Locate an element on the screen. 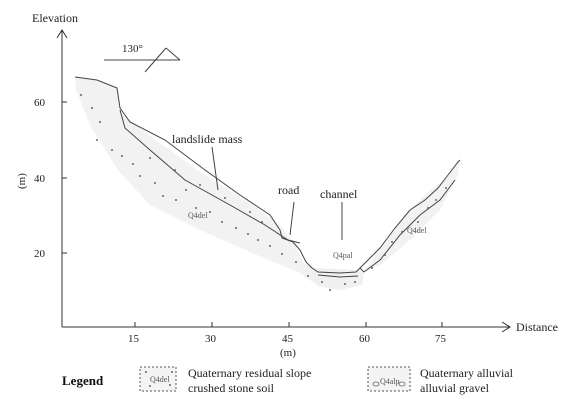  x-axis-arrow is located at coordinates (506, 327).